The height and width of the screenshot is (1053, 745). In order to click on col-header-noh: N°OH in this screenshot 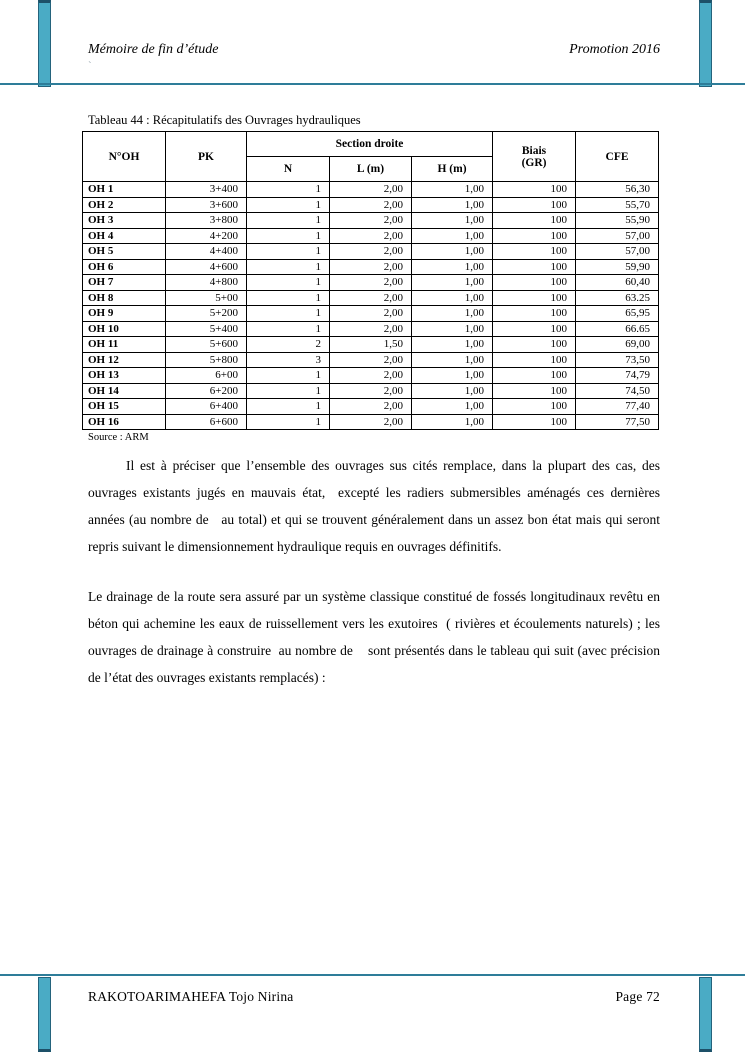, I will do `click(124, 156)`.